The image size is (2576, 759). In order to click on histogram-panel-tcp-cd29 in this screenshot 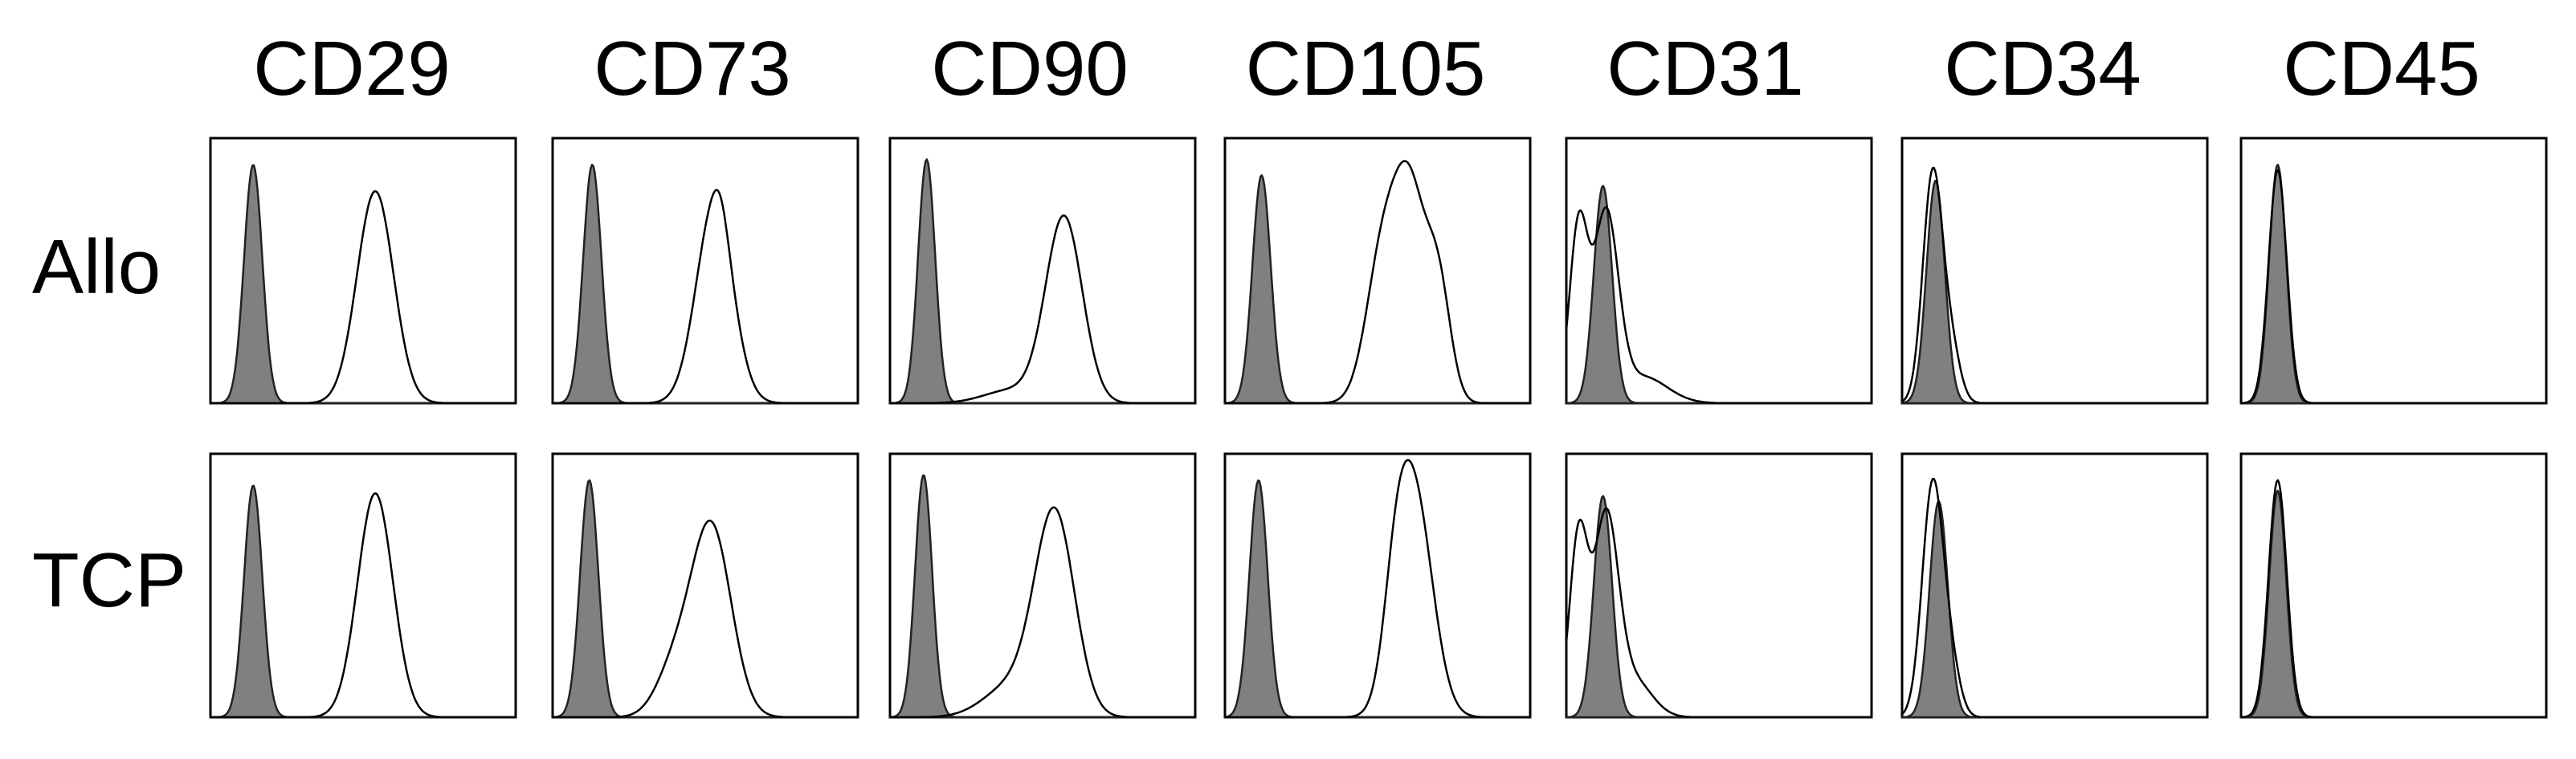, I will do `click(363, 585)`.